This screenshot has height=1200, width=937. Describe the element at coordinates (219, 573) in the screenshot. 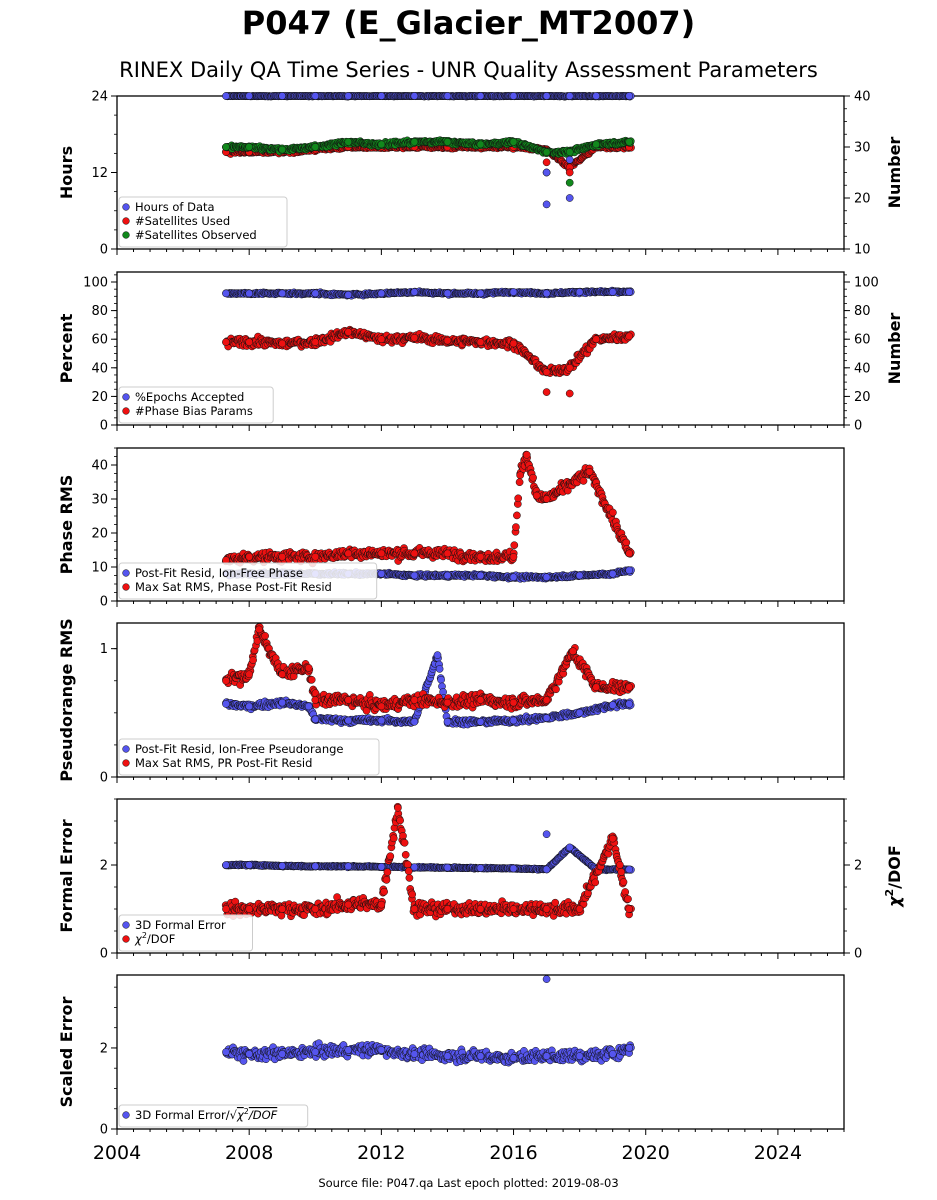

I see `legend-entry: Post-Fit Resid, Ion-Free Phase` at that location.